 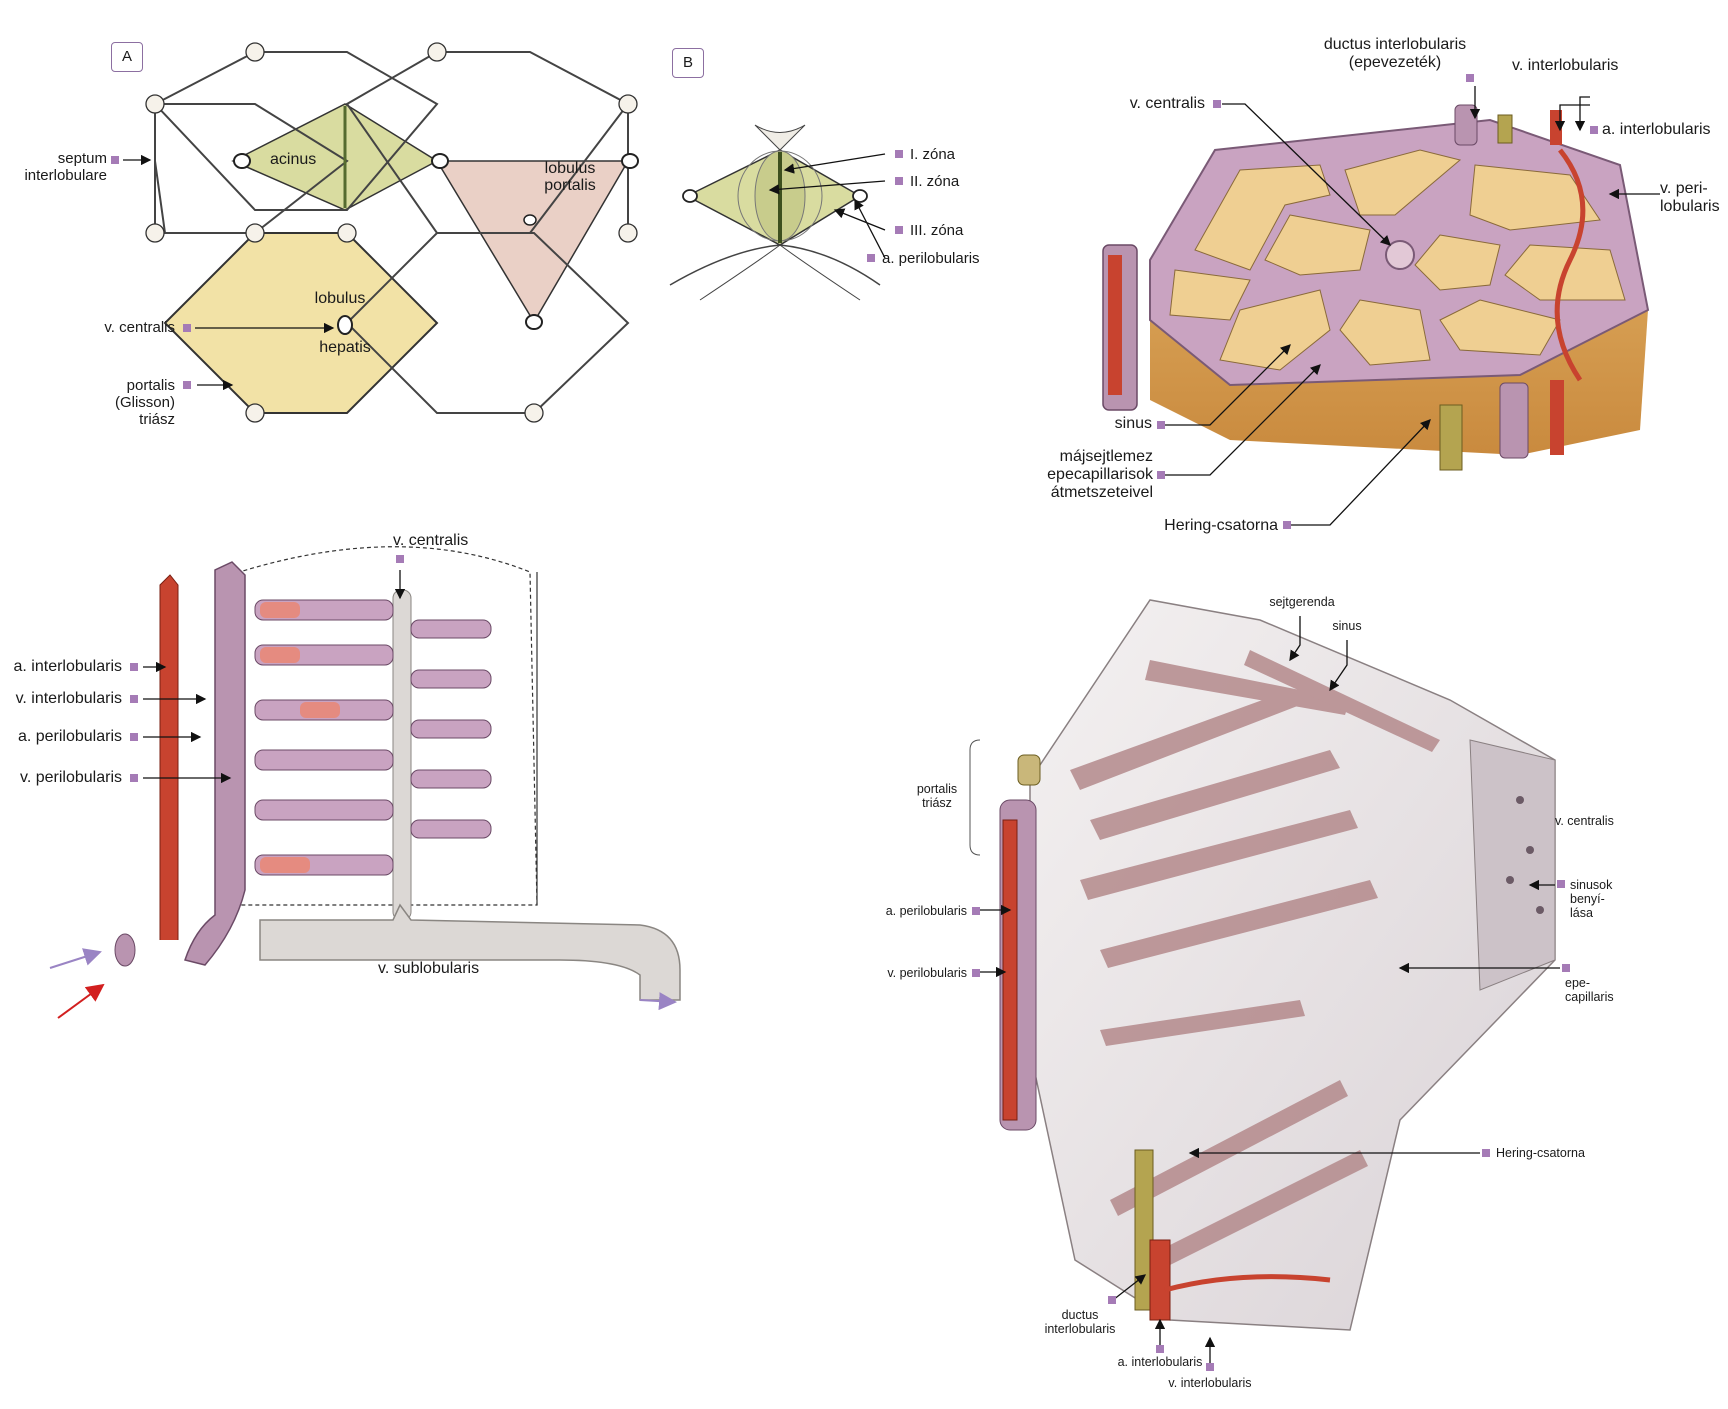 What do you see at coordinates (65, 167) in the screenshot?
I see `label-septum-interlobulare: septum interlobulare` at bounding box center [65, 167].